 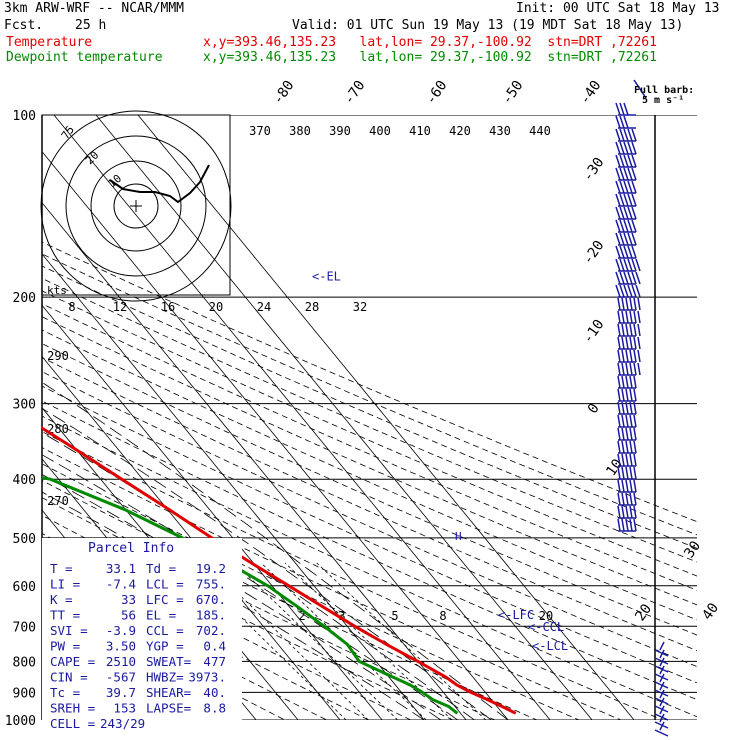 What do you see at coordinates (65, 692) in the screenshot?
I see `parcel-info-key: Tc =` at bounding box center [65, 692].